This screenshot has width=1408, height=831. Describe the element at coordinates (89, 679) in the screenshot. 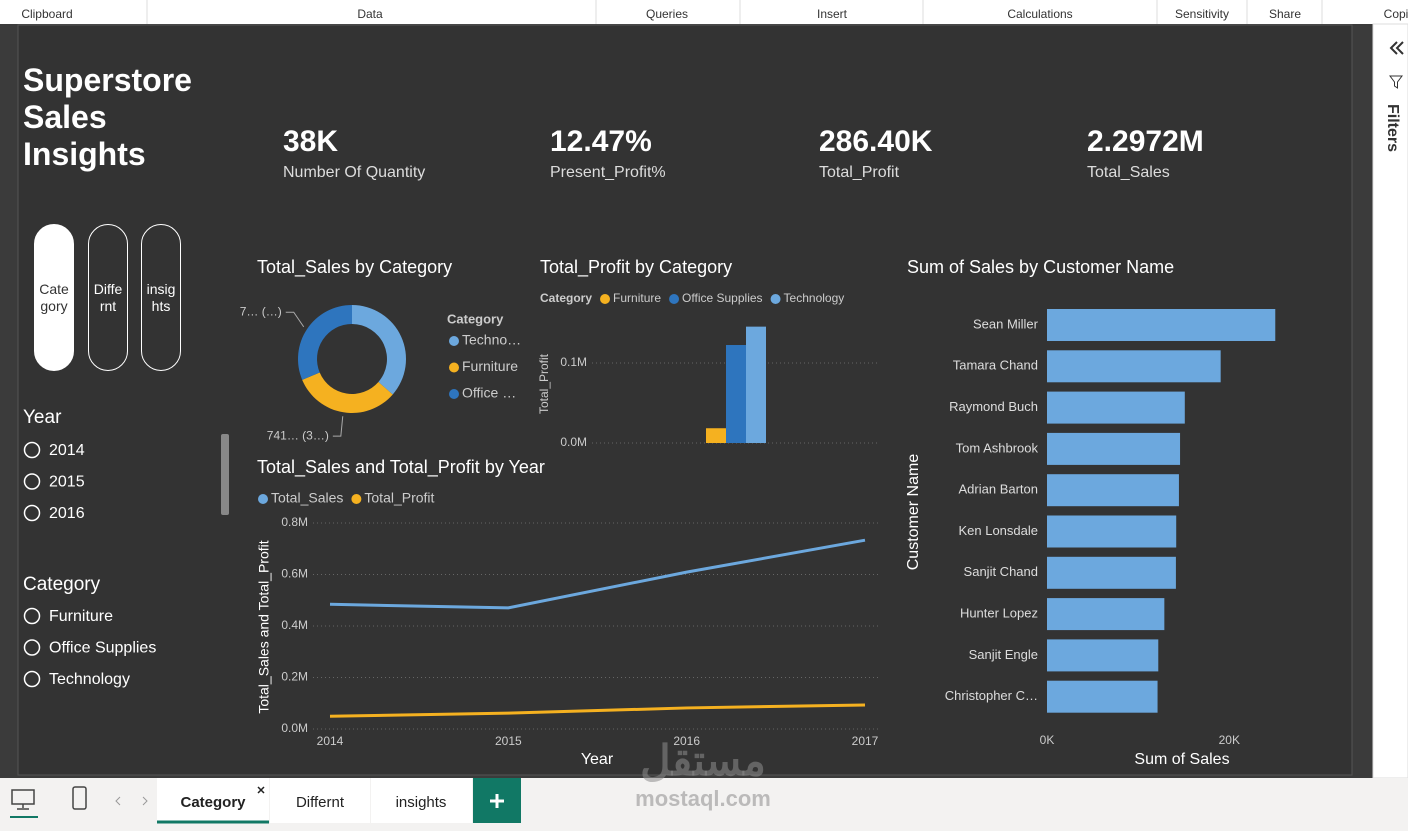

I see `slicer-item: Technology` at that location.